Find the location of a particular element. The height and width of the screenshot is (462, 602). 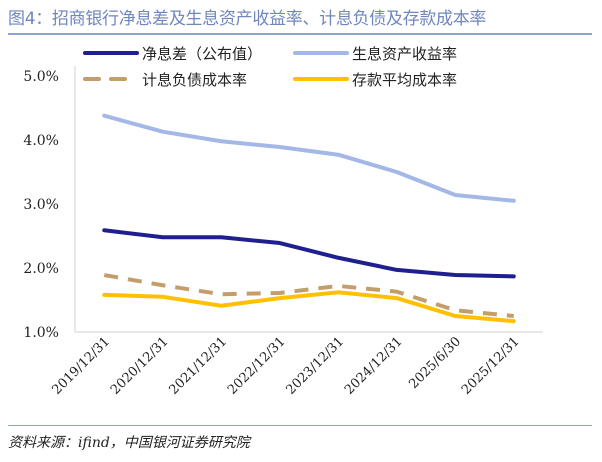

x-tick-label: 2020/12/31 is located at coordinates (140, 366).